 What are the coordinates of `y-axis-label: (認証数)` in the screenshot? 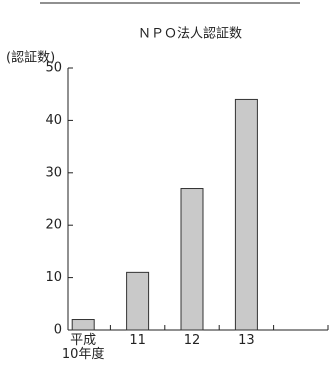 It's located at (30, 58).